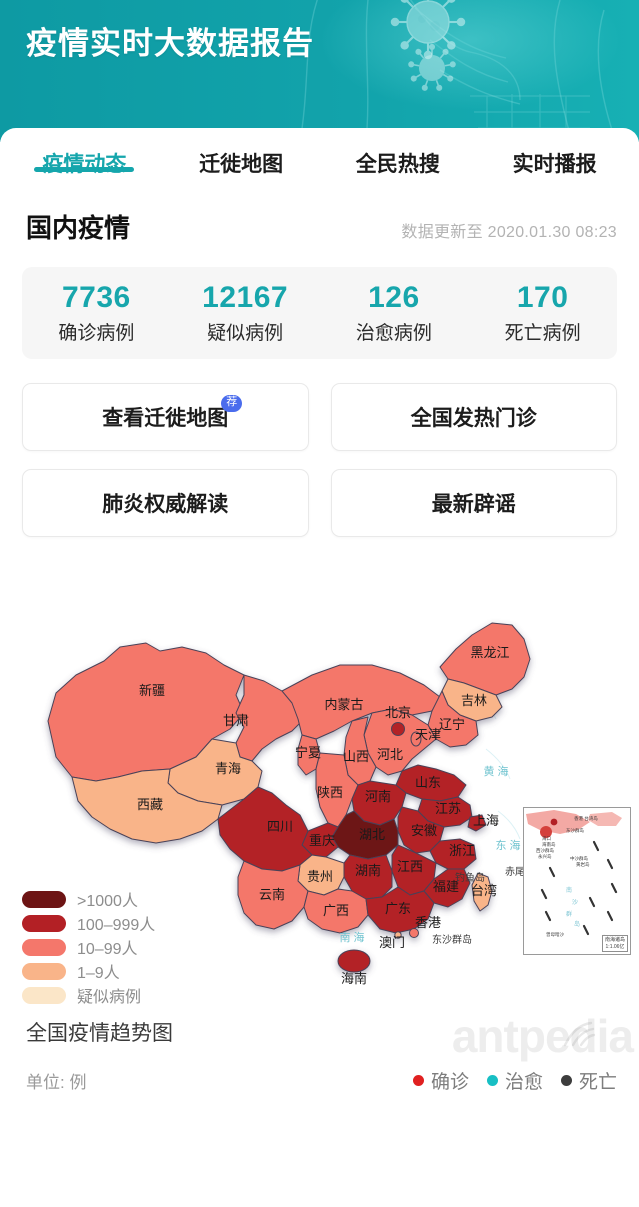 The width and height of the screenshot is (639, 1207). I want to click on label-hainan: 海南, so click(354, 978).